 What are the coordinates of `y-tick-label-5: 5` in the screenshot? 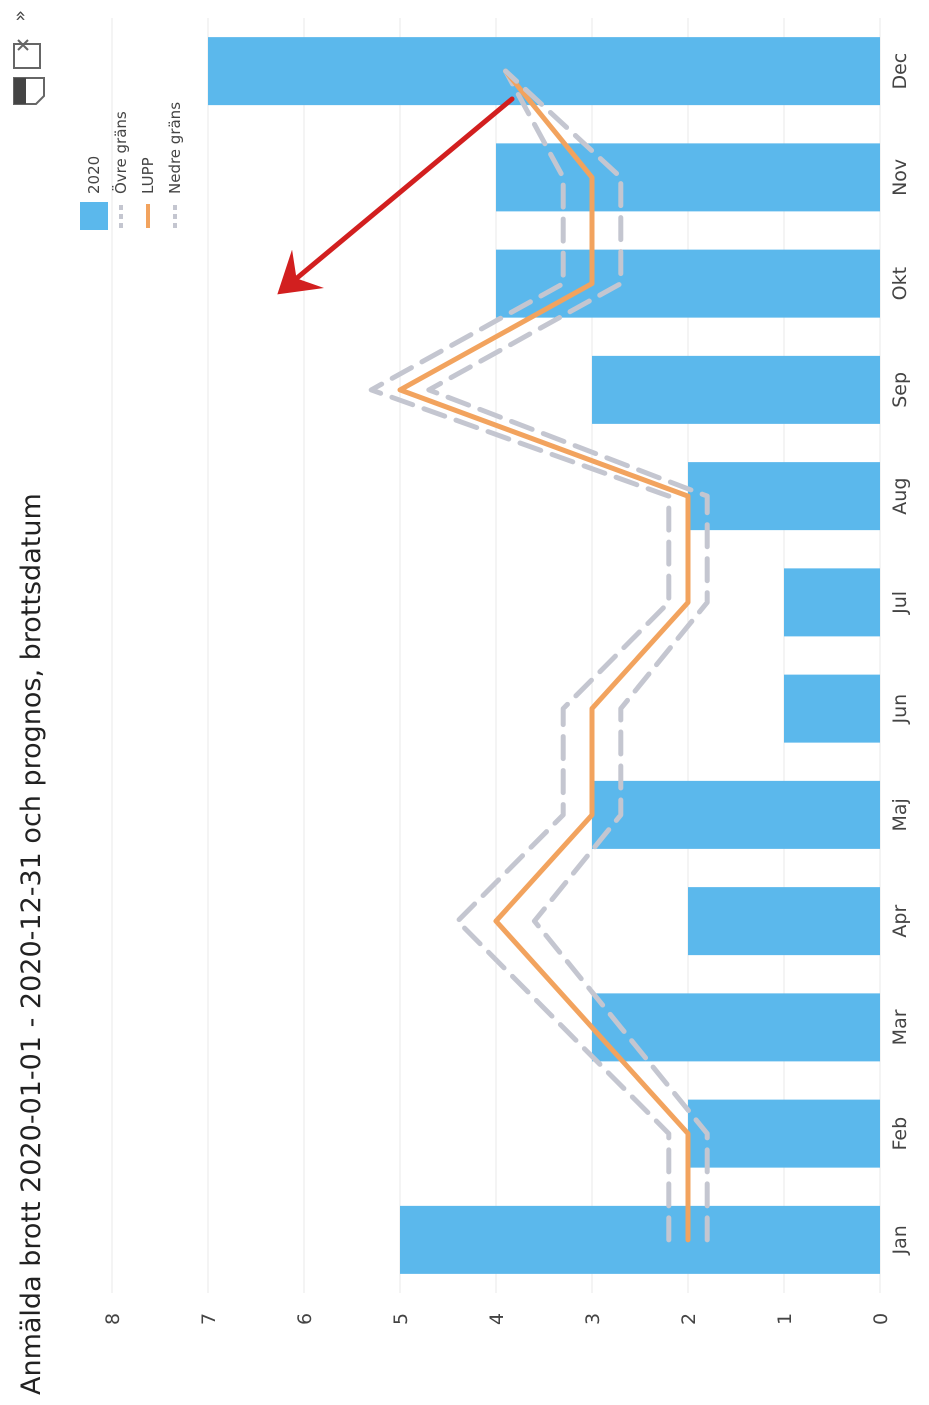 It's located at (401, 1319).